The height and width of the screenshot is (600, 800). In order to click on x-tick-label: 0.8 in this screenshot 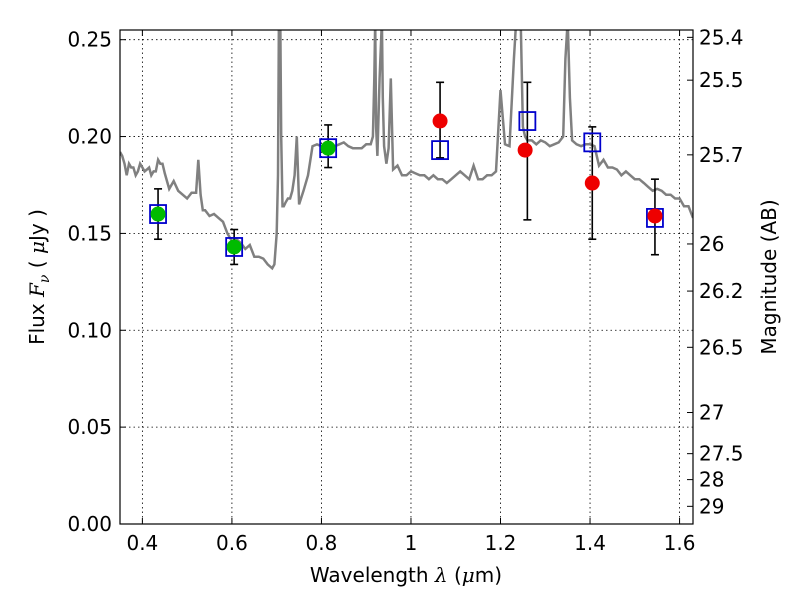, I will do `click(322, 543)`.